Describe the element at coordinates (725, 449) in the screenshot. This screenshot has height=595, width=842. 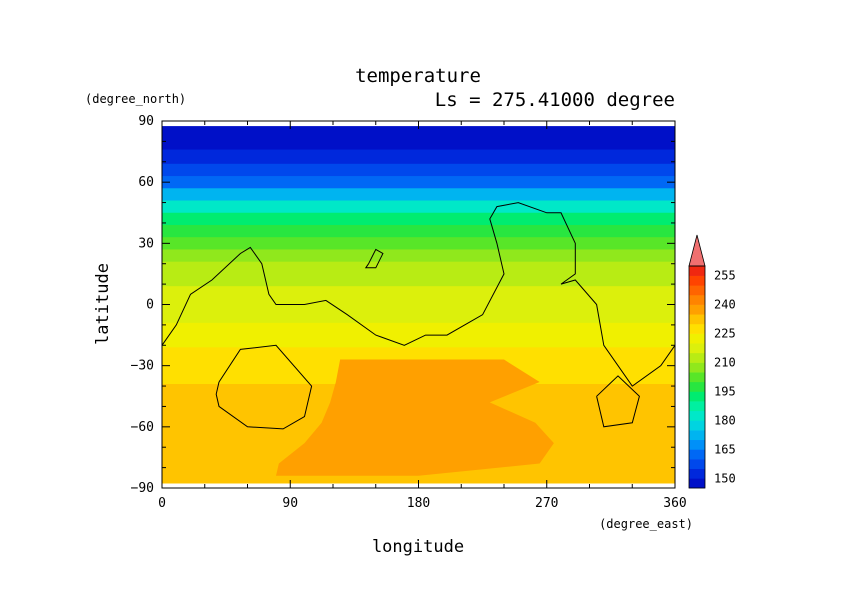
I see `colorbar-label: 165` at that location.